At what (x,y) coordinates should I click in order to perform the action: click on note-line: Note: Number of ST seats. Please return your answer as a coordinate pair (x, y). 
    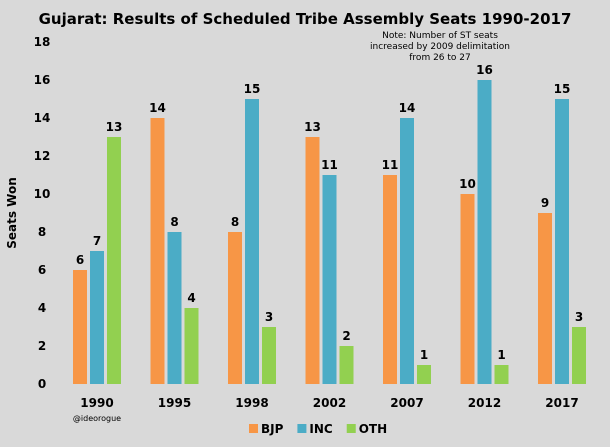
    Looking at the image, I should click on (440, 36).